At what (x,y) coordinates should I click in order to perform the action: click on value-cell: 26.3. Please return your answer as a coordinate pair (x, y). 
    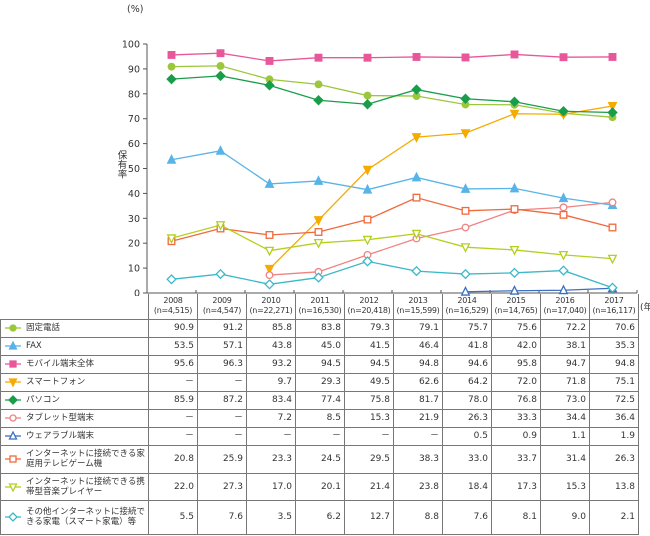
    Looking at the image, I should click on (467, 418).